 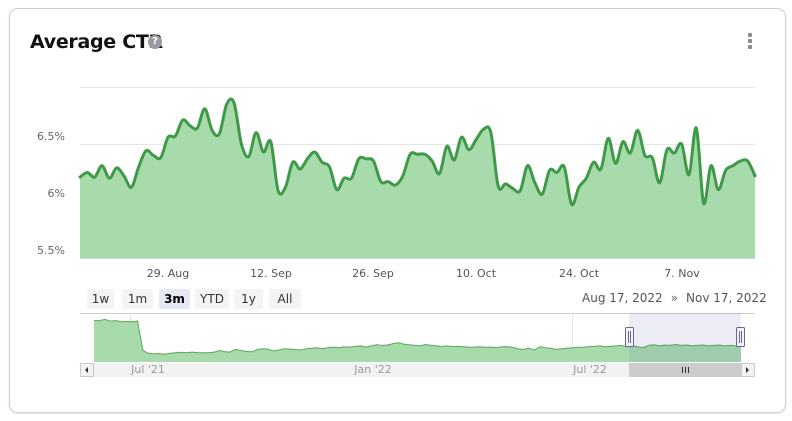 What do you see at coordinates (96, 42) in the screenshot?
I see `card-title: Average CTR` at bounding box center [96, 42].